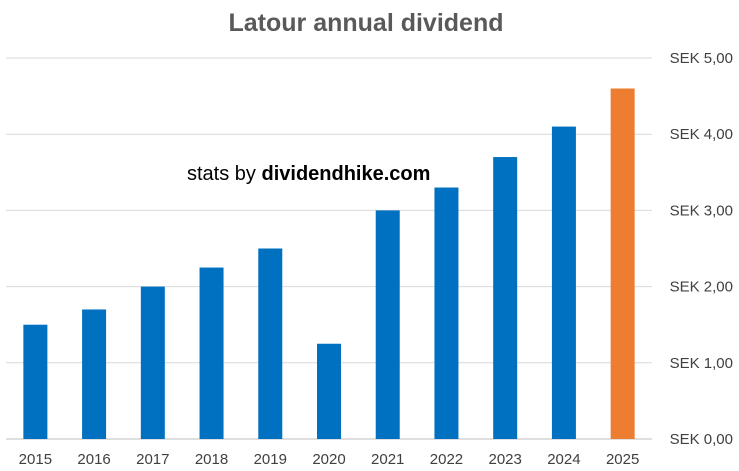 This screenshot has height=471, width=739. I want to click on bar-2025, so click(622, 263).